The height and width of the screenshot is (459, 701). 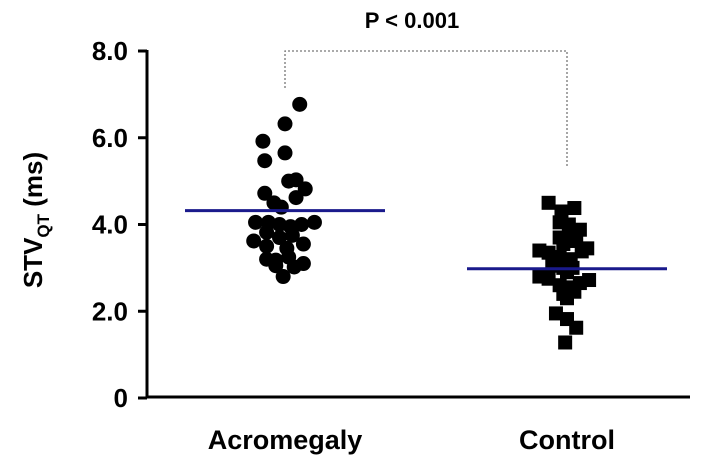 I want to click on p-value-annotation: P < 0.001, so click(x=412, y=20).